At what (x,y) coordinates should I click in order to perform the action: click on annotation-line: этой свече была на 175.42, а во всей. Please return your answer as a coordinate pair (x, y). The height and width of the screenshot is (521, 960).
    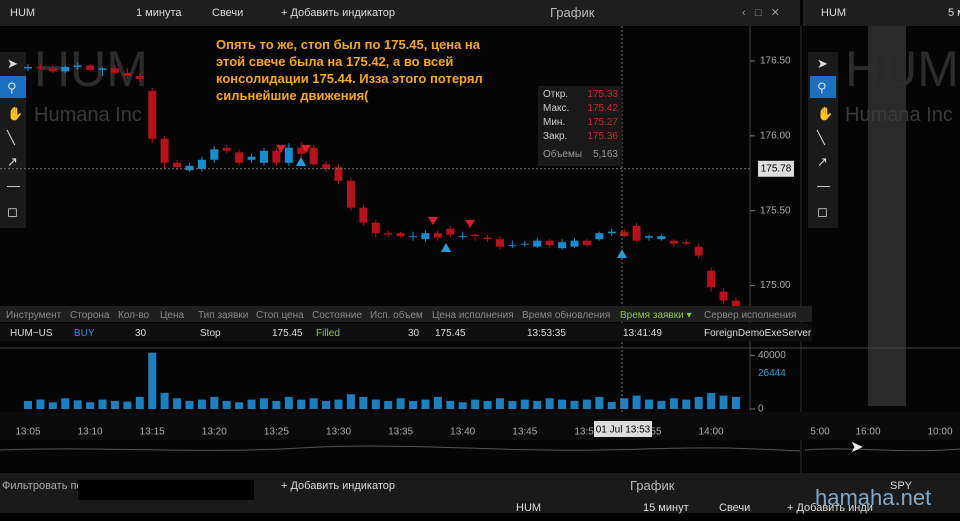
    Looking at the image, I should click on (334, 61).